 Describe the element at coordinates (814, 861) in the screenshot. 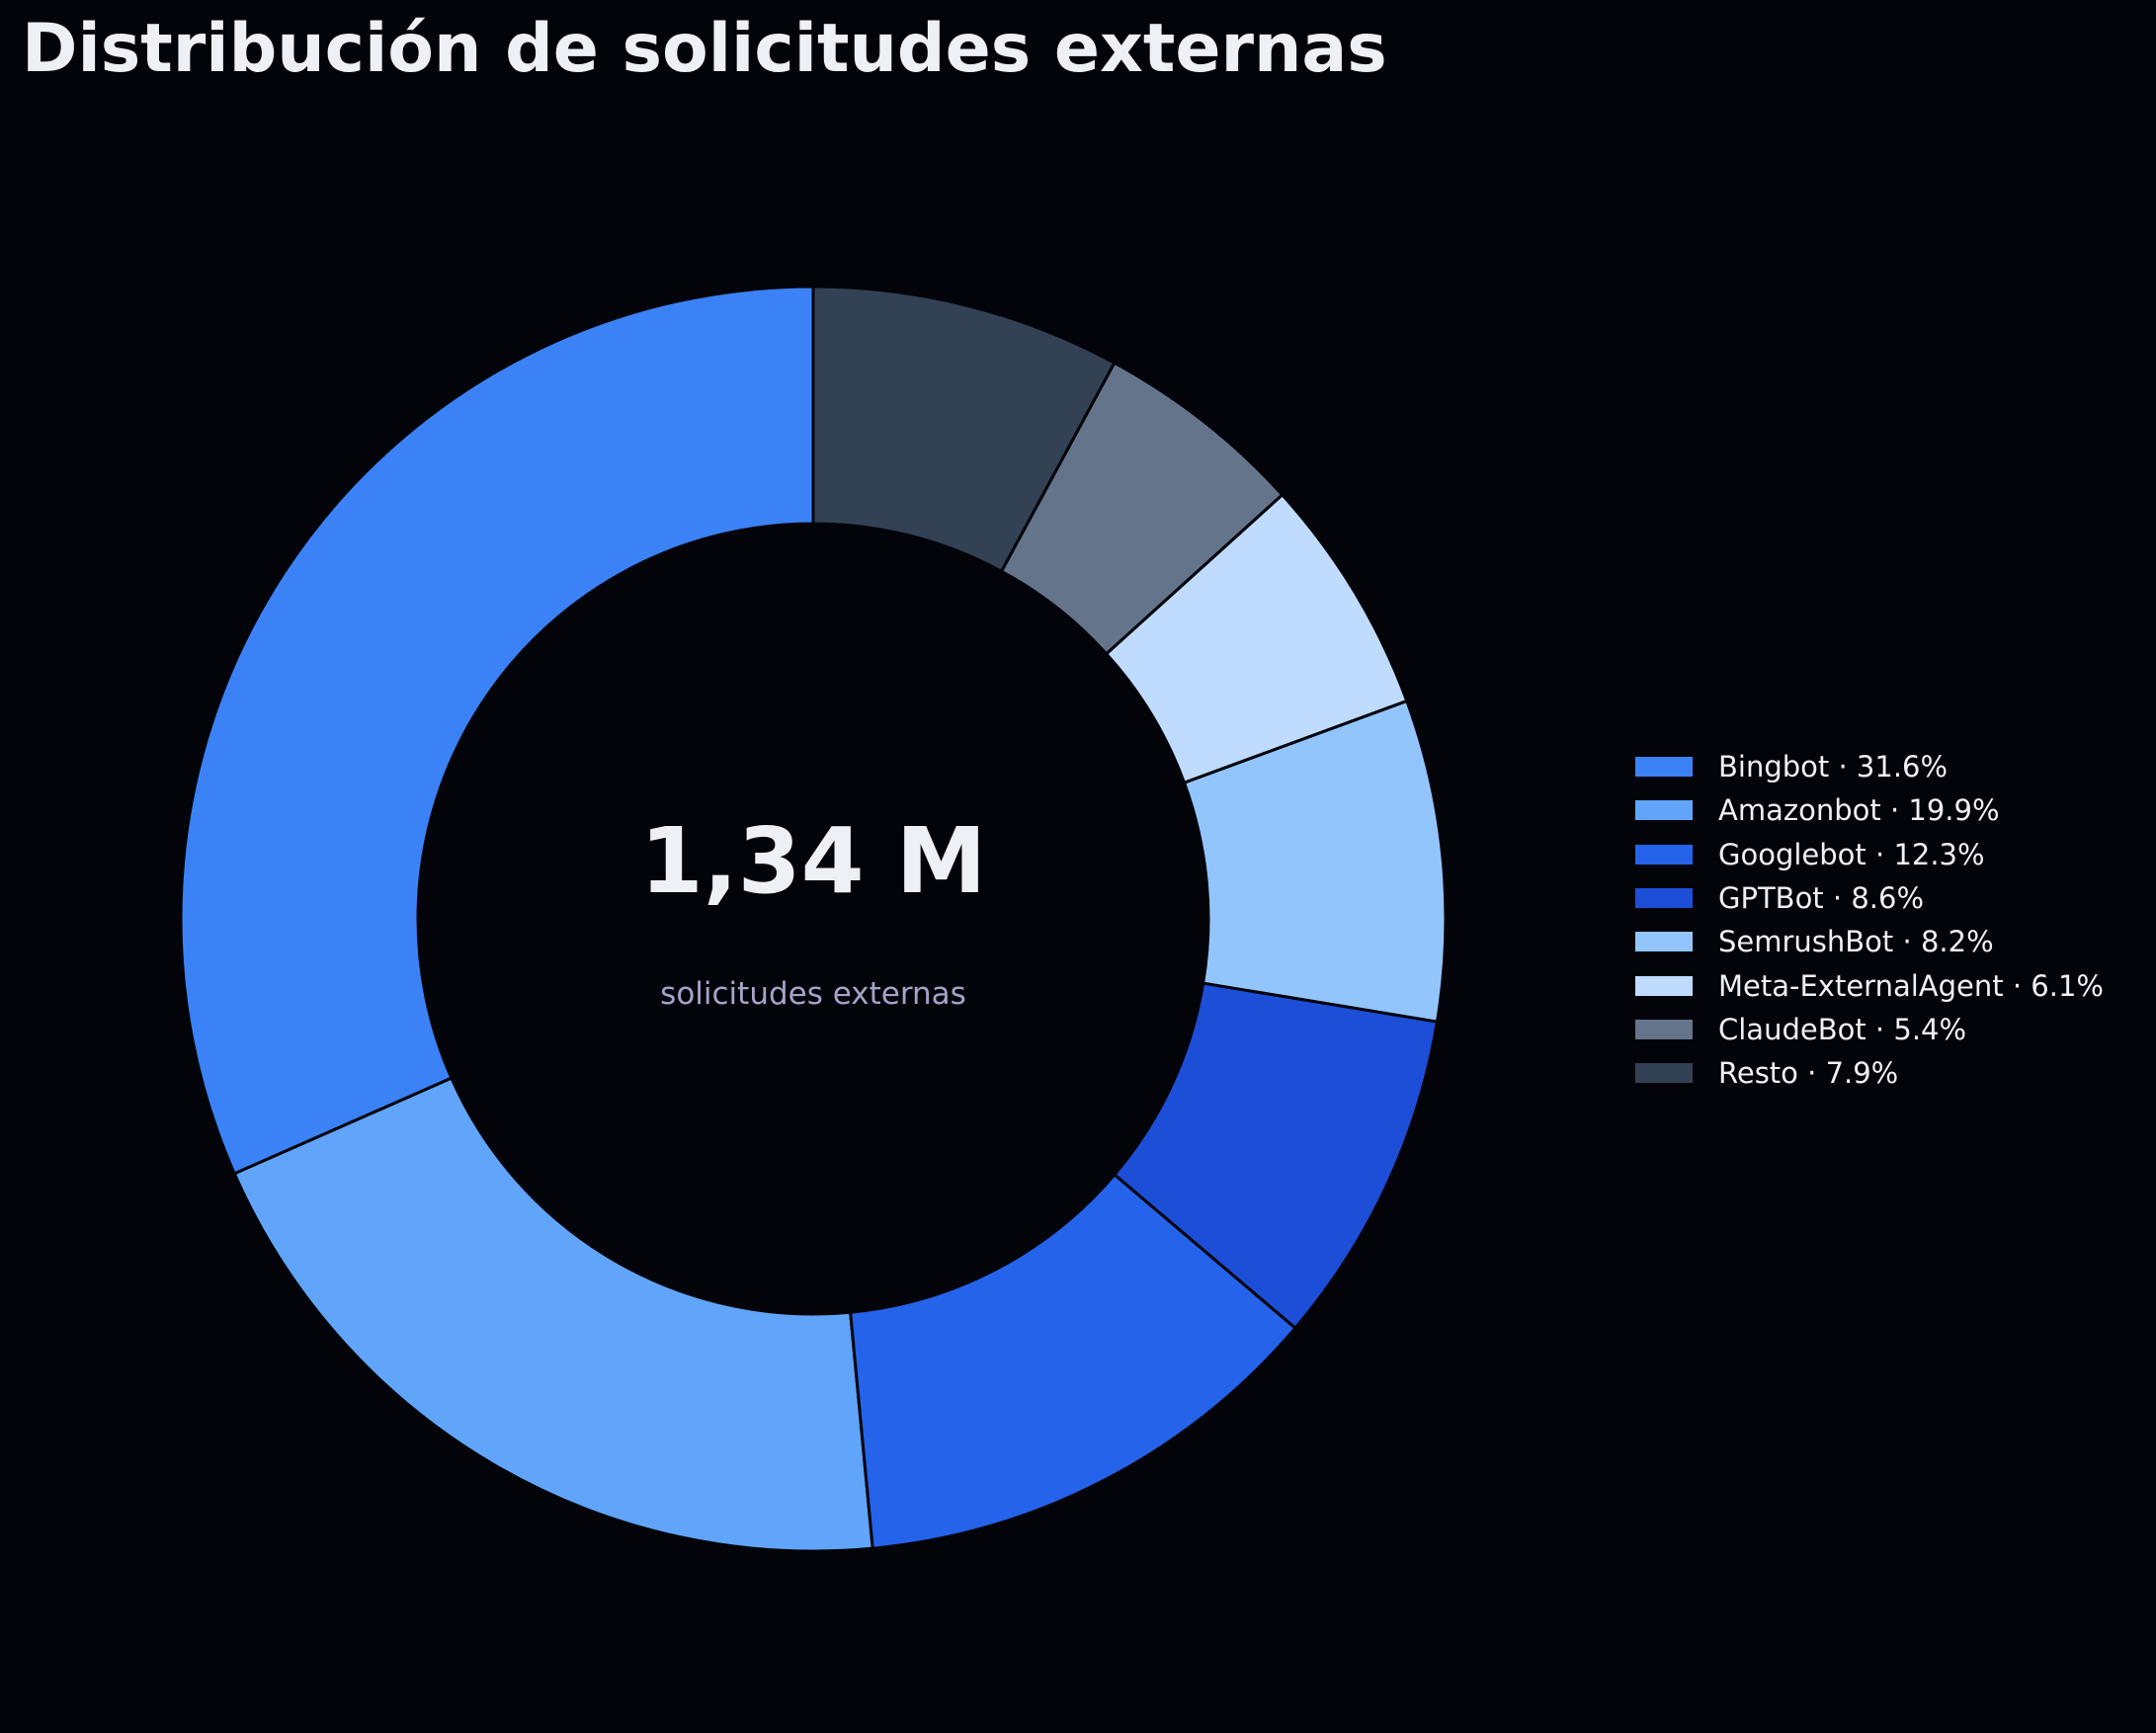

I see `center-total-value: 1,34 M` at that location.